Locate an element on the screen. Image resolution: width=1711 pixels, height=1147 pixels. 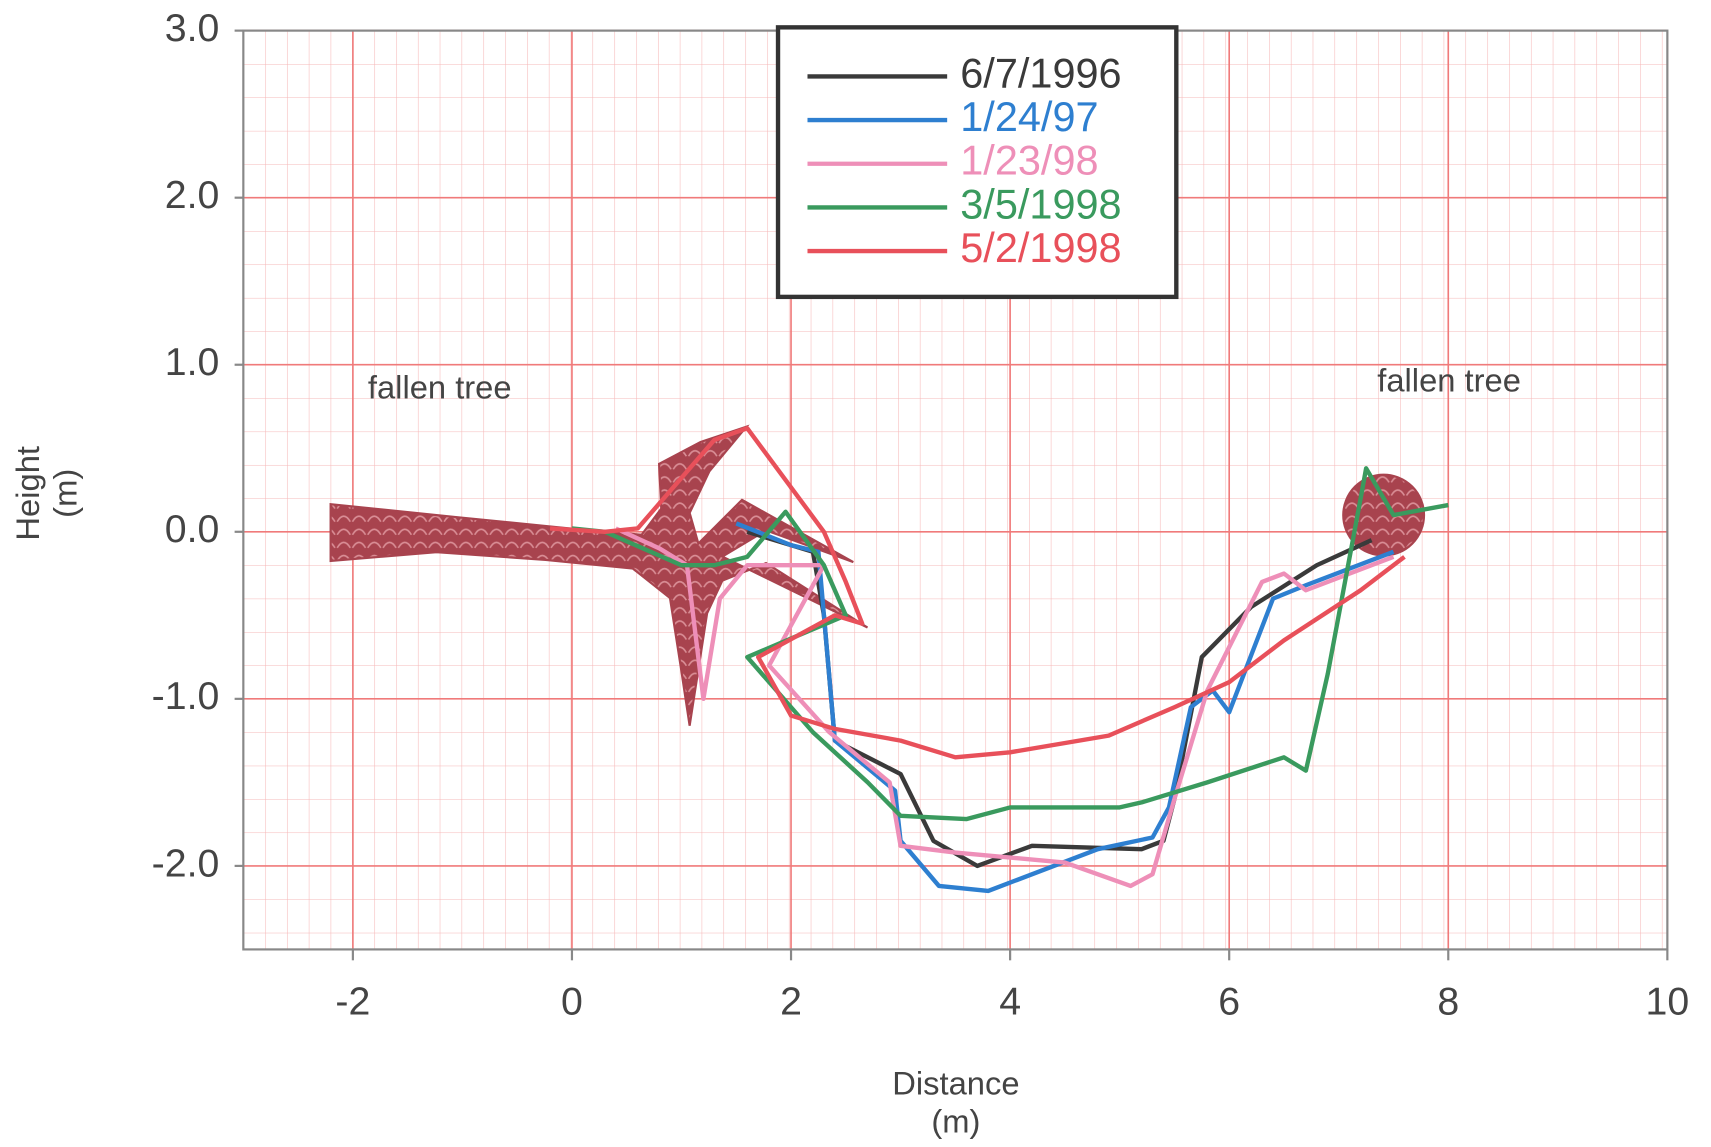
y-tick-label: 0.0 is located at coordinates (192, 529).